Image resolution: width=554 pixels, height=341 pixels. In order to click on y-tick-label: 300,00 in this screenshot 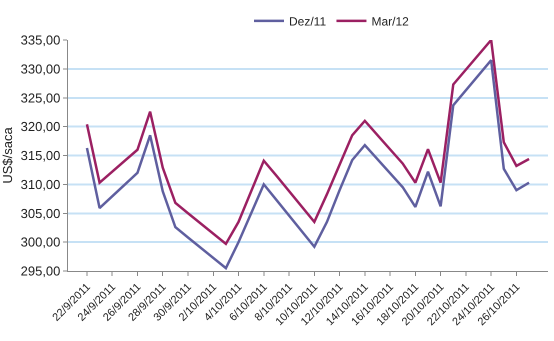, I will do `click(40, 242)`.